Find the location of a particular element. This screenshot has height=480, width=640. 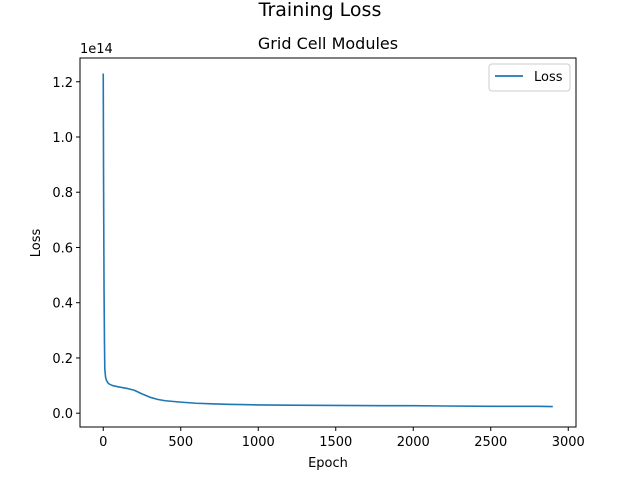

legend: Loss is located at coordinates (529, 77).